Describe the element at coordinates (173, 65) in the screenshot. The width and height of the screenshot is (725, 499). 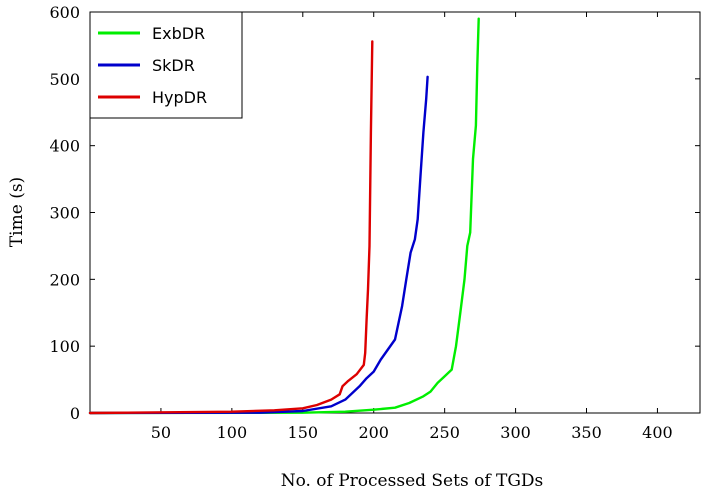
I see `legend-label-skdr: SkDR` at that location.